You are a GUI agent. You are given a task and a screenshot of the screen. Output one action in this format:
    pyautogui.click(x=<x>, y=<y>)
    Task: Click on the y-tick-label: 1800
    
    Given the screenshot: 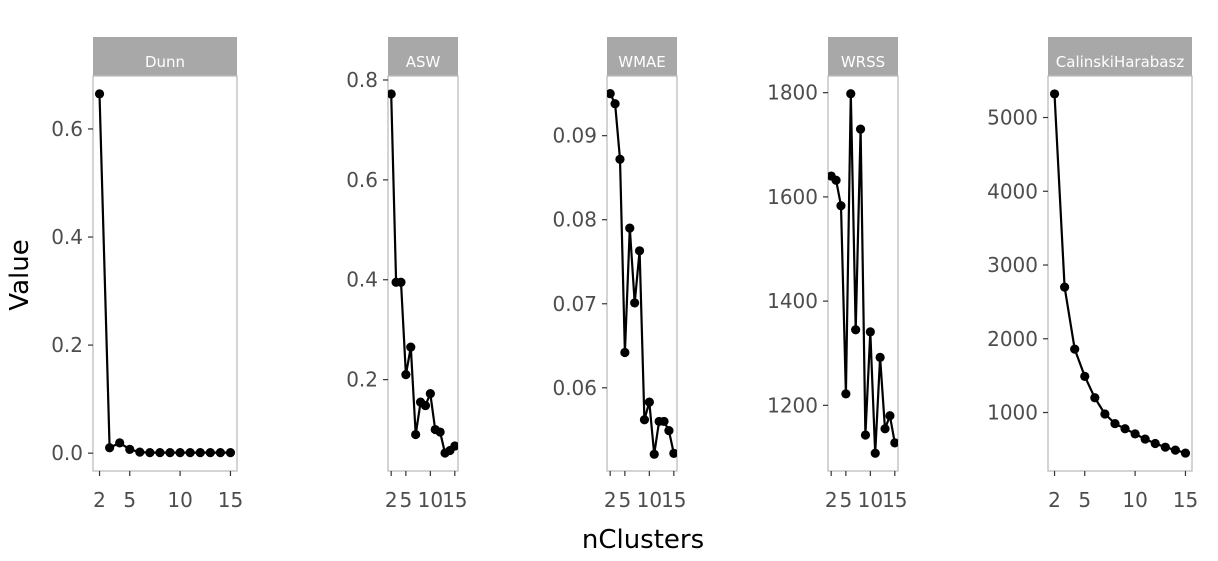 What is the action you would take?
    pyautogui.click(x=792, y=93)
    